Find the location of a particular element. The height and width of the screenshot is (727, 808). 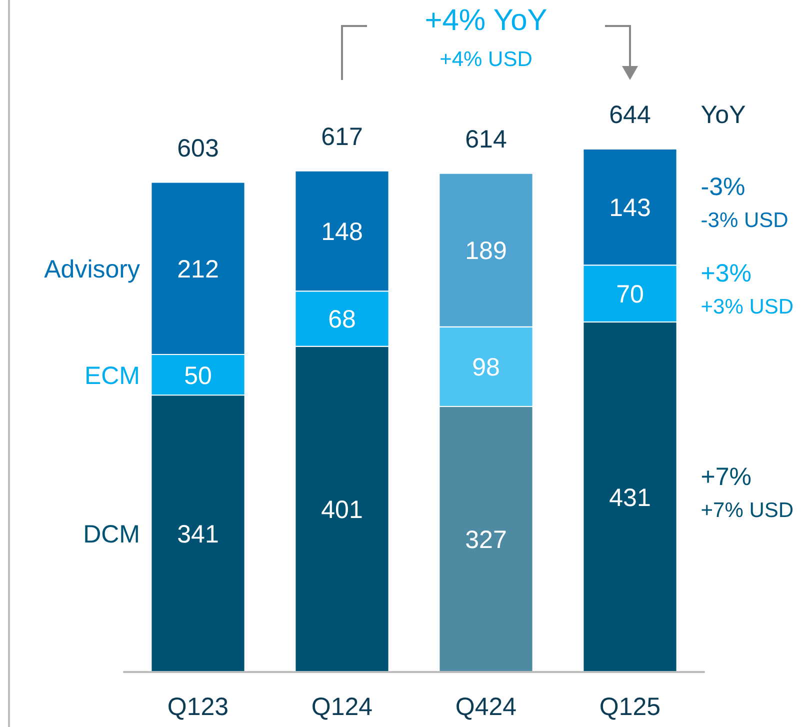

x-tick-label: Q123 is located at coordinates (198, 707).